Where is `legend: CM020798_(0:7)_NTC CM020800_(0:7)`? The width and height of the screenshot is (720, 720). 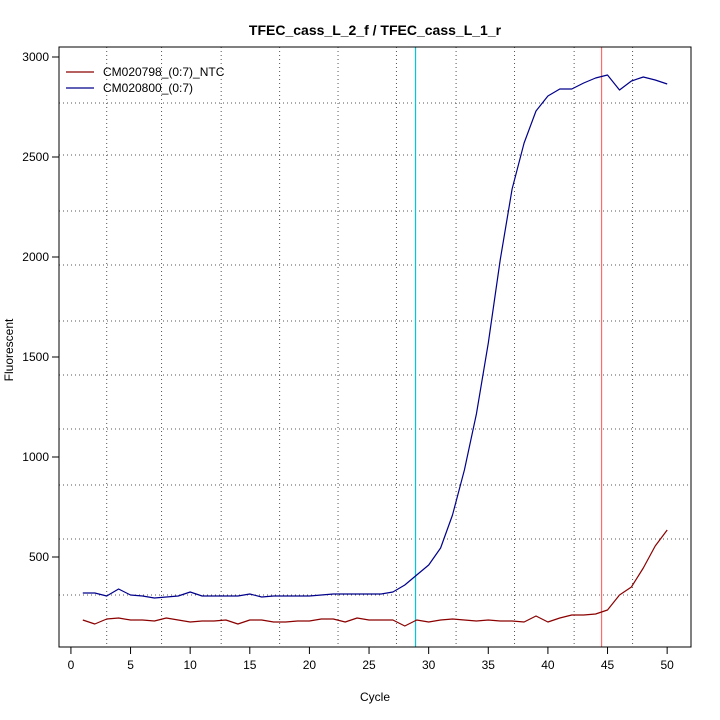
legend: CM020798_(0:7)_NTC CM020800_(0:7) is located at coordinates (145, 80).